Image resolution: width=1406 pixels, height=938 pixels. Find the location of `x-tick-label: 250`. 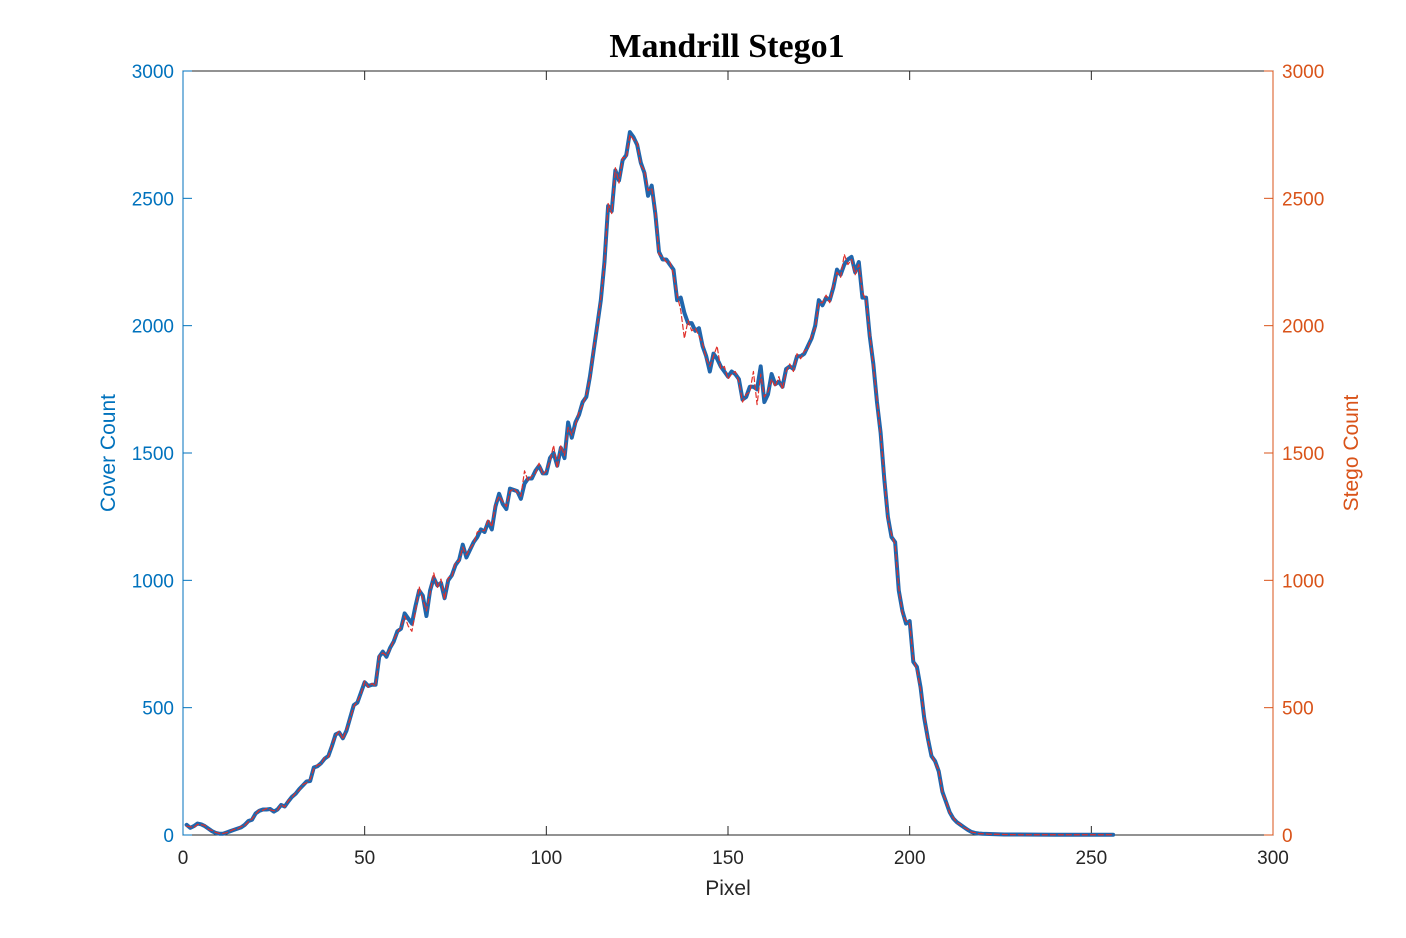

x-tick-label: 250 is located at coordinates (1091, 858).